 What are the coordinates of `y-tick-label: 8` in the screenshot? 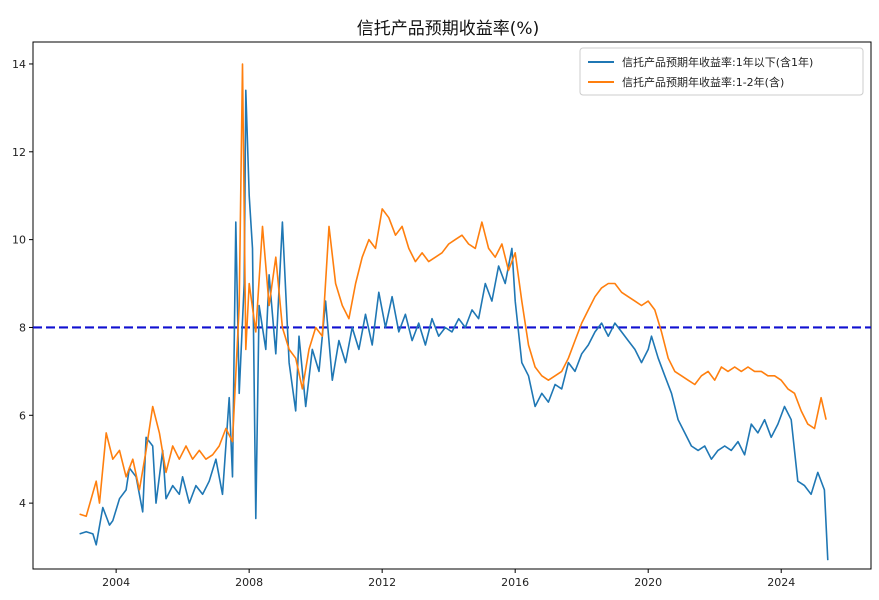 It's located at (22, 327).